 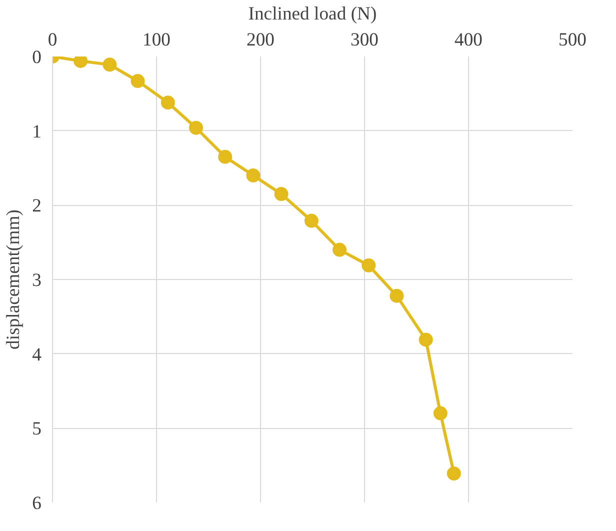 What do you see at coordinates (37, 429) in the screenshot?
I see `y-tick-label: 5` at bounding box center [37, 429].